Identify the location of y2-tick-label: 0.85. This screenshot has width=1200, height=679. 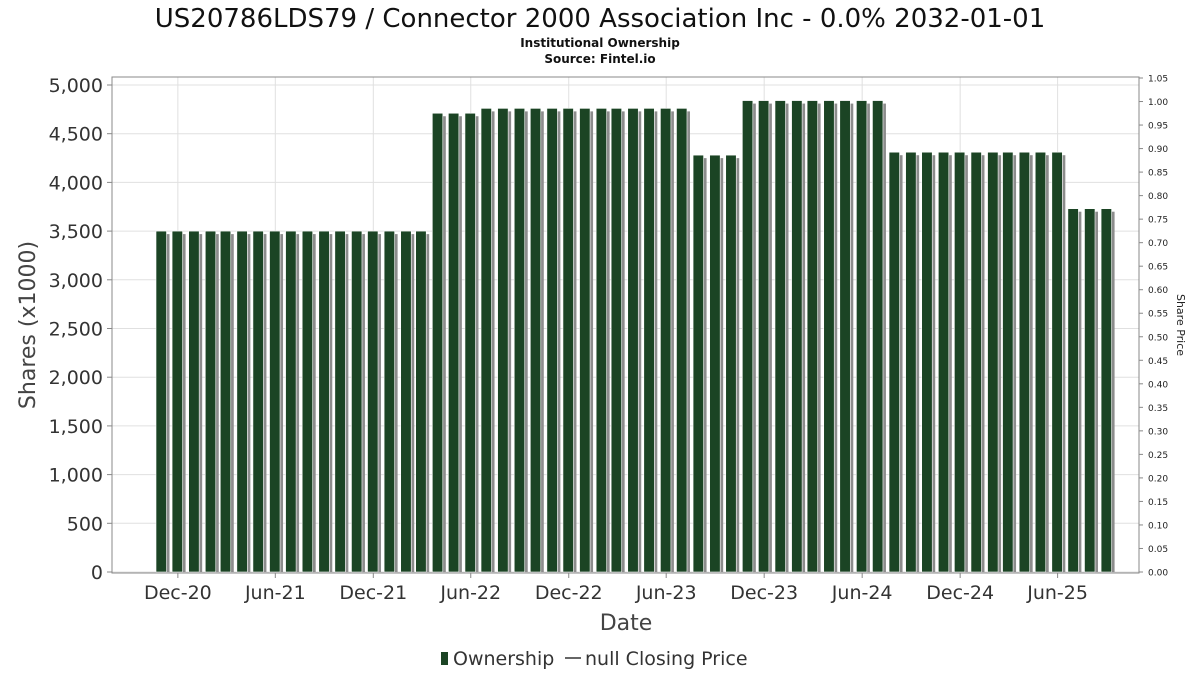
(1158, 174).